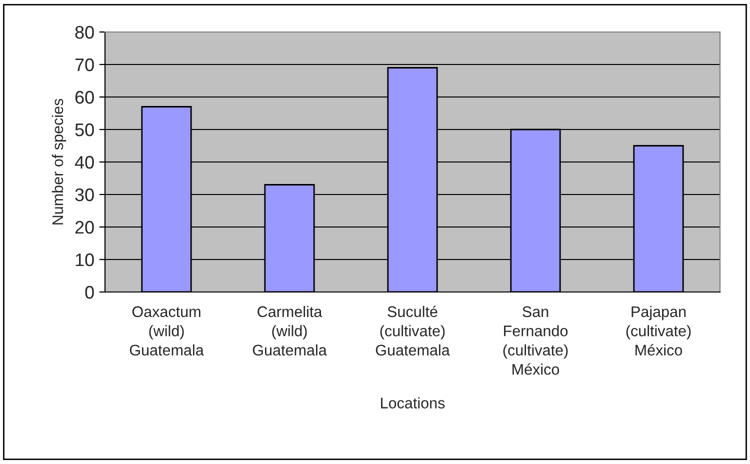 This screenshot has height=464, width=750. I want to click on x-tick-label: Pajapan (cultivate) México, so click(658, 331).